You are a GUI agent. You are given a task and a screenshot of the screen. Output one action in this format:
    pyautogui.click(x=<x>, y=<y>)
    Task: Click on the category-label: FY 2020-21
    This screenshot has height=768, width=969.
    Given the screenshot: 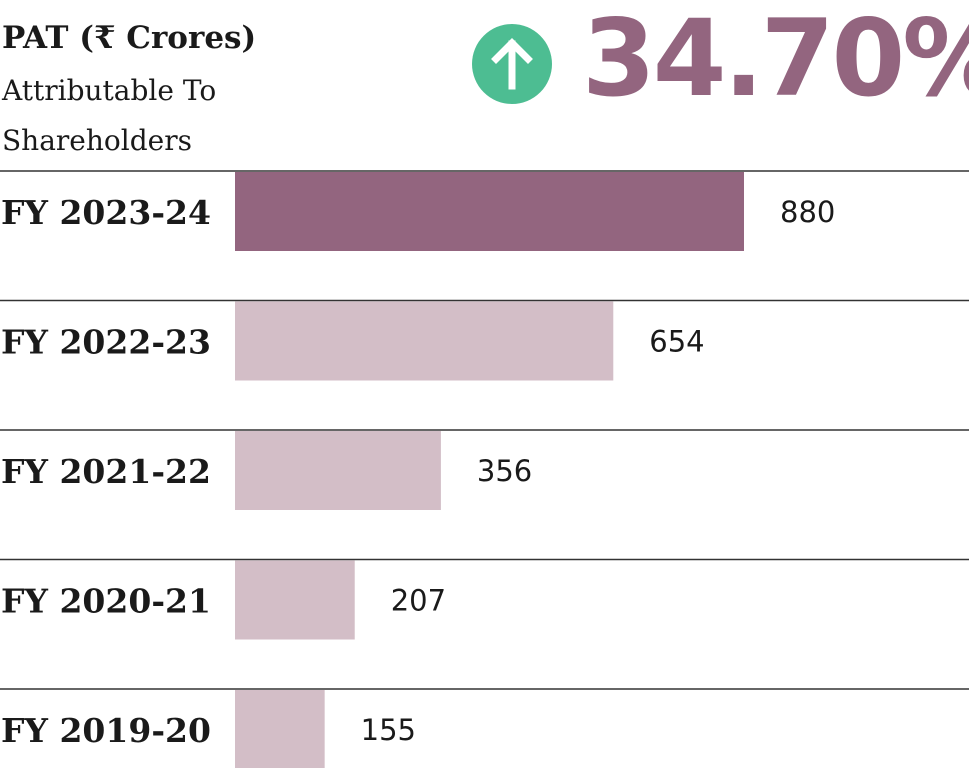 What is the action you would take?
    pyautogui.click(x=106, y=601)
    